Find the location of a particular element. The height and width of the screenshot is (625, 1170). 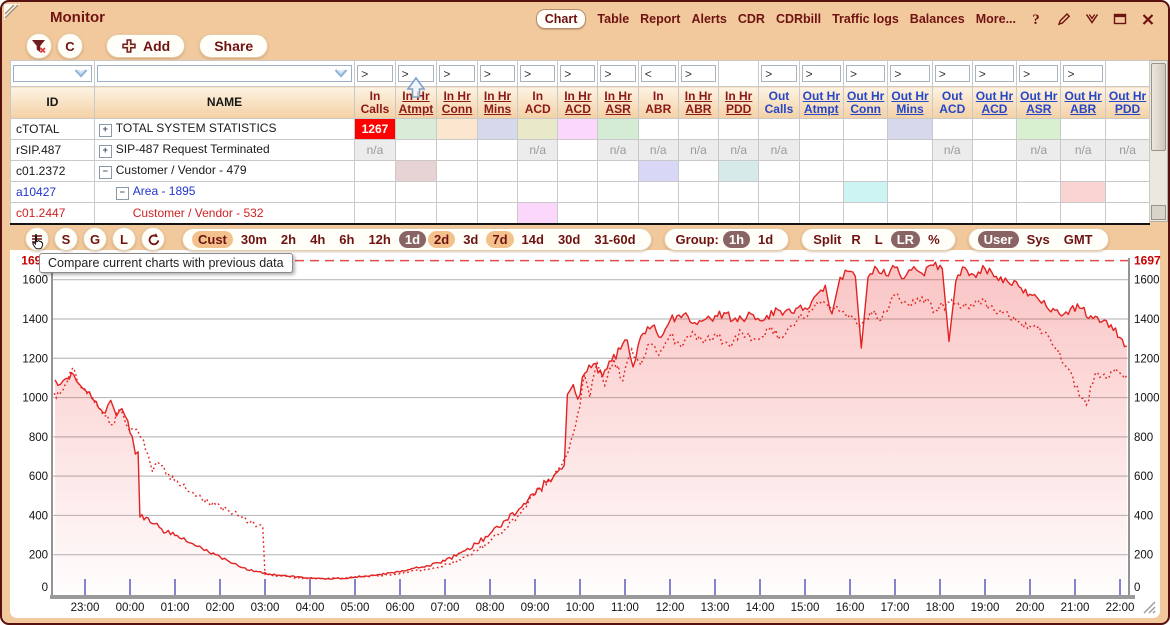

col-header-out-hr-conn: Out Hr Conn is located at coordinates (866, 102).